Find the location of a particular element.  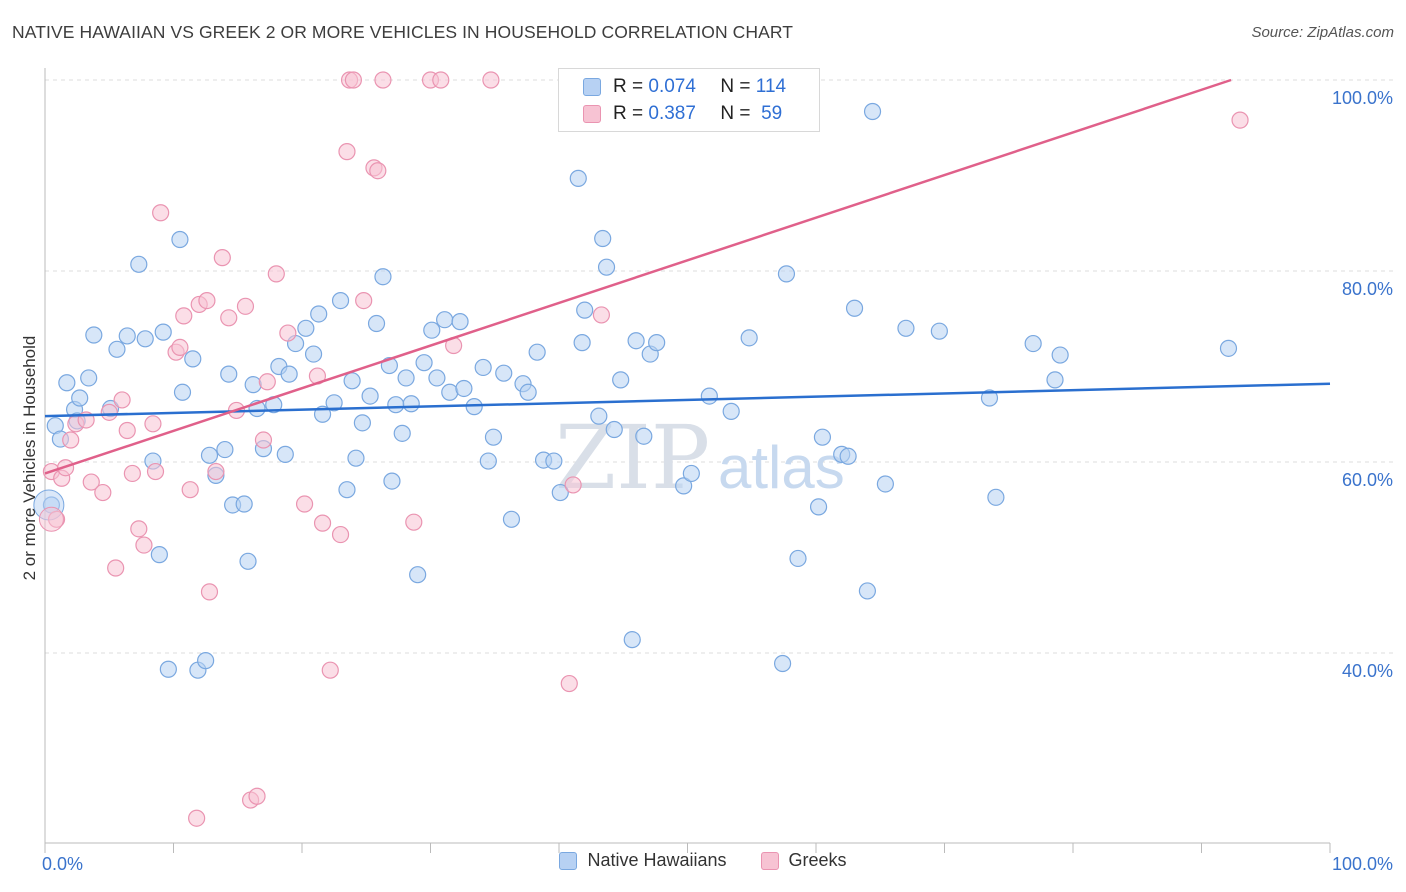

y-tick-label: 100.0% is located at coordinates (1362, 98).